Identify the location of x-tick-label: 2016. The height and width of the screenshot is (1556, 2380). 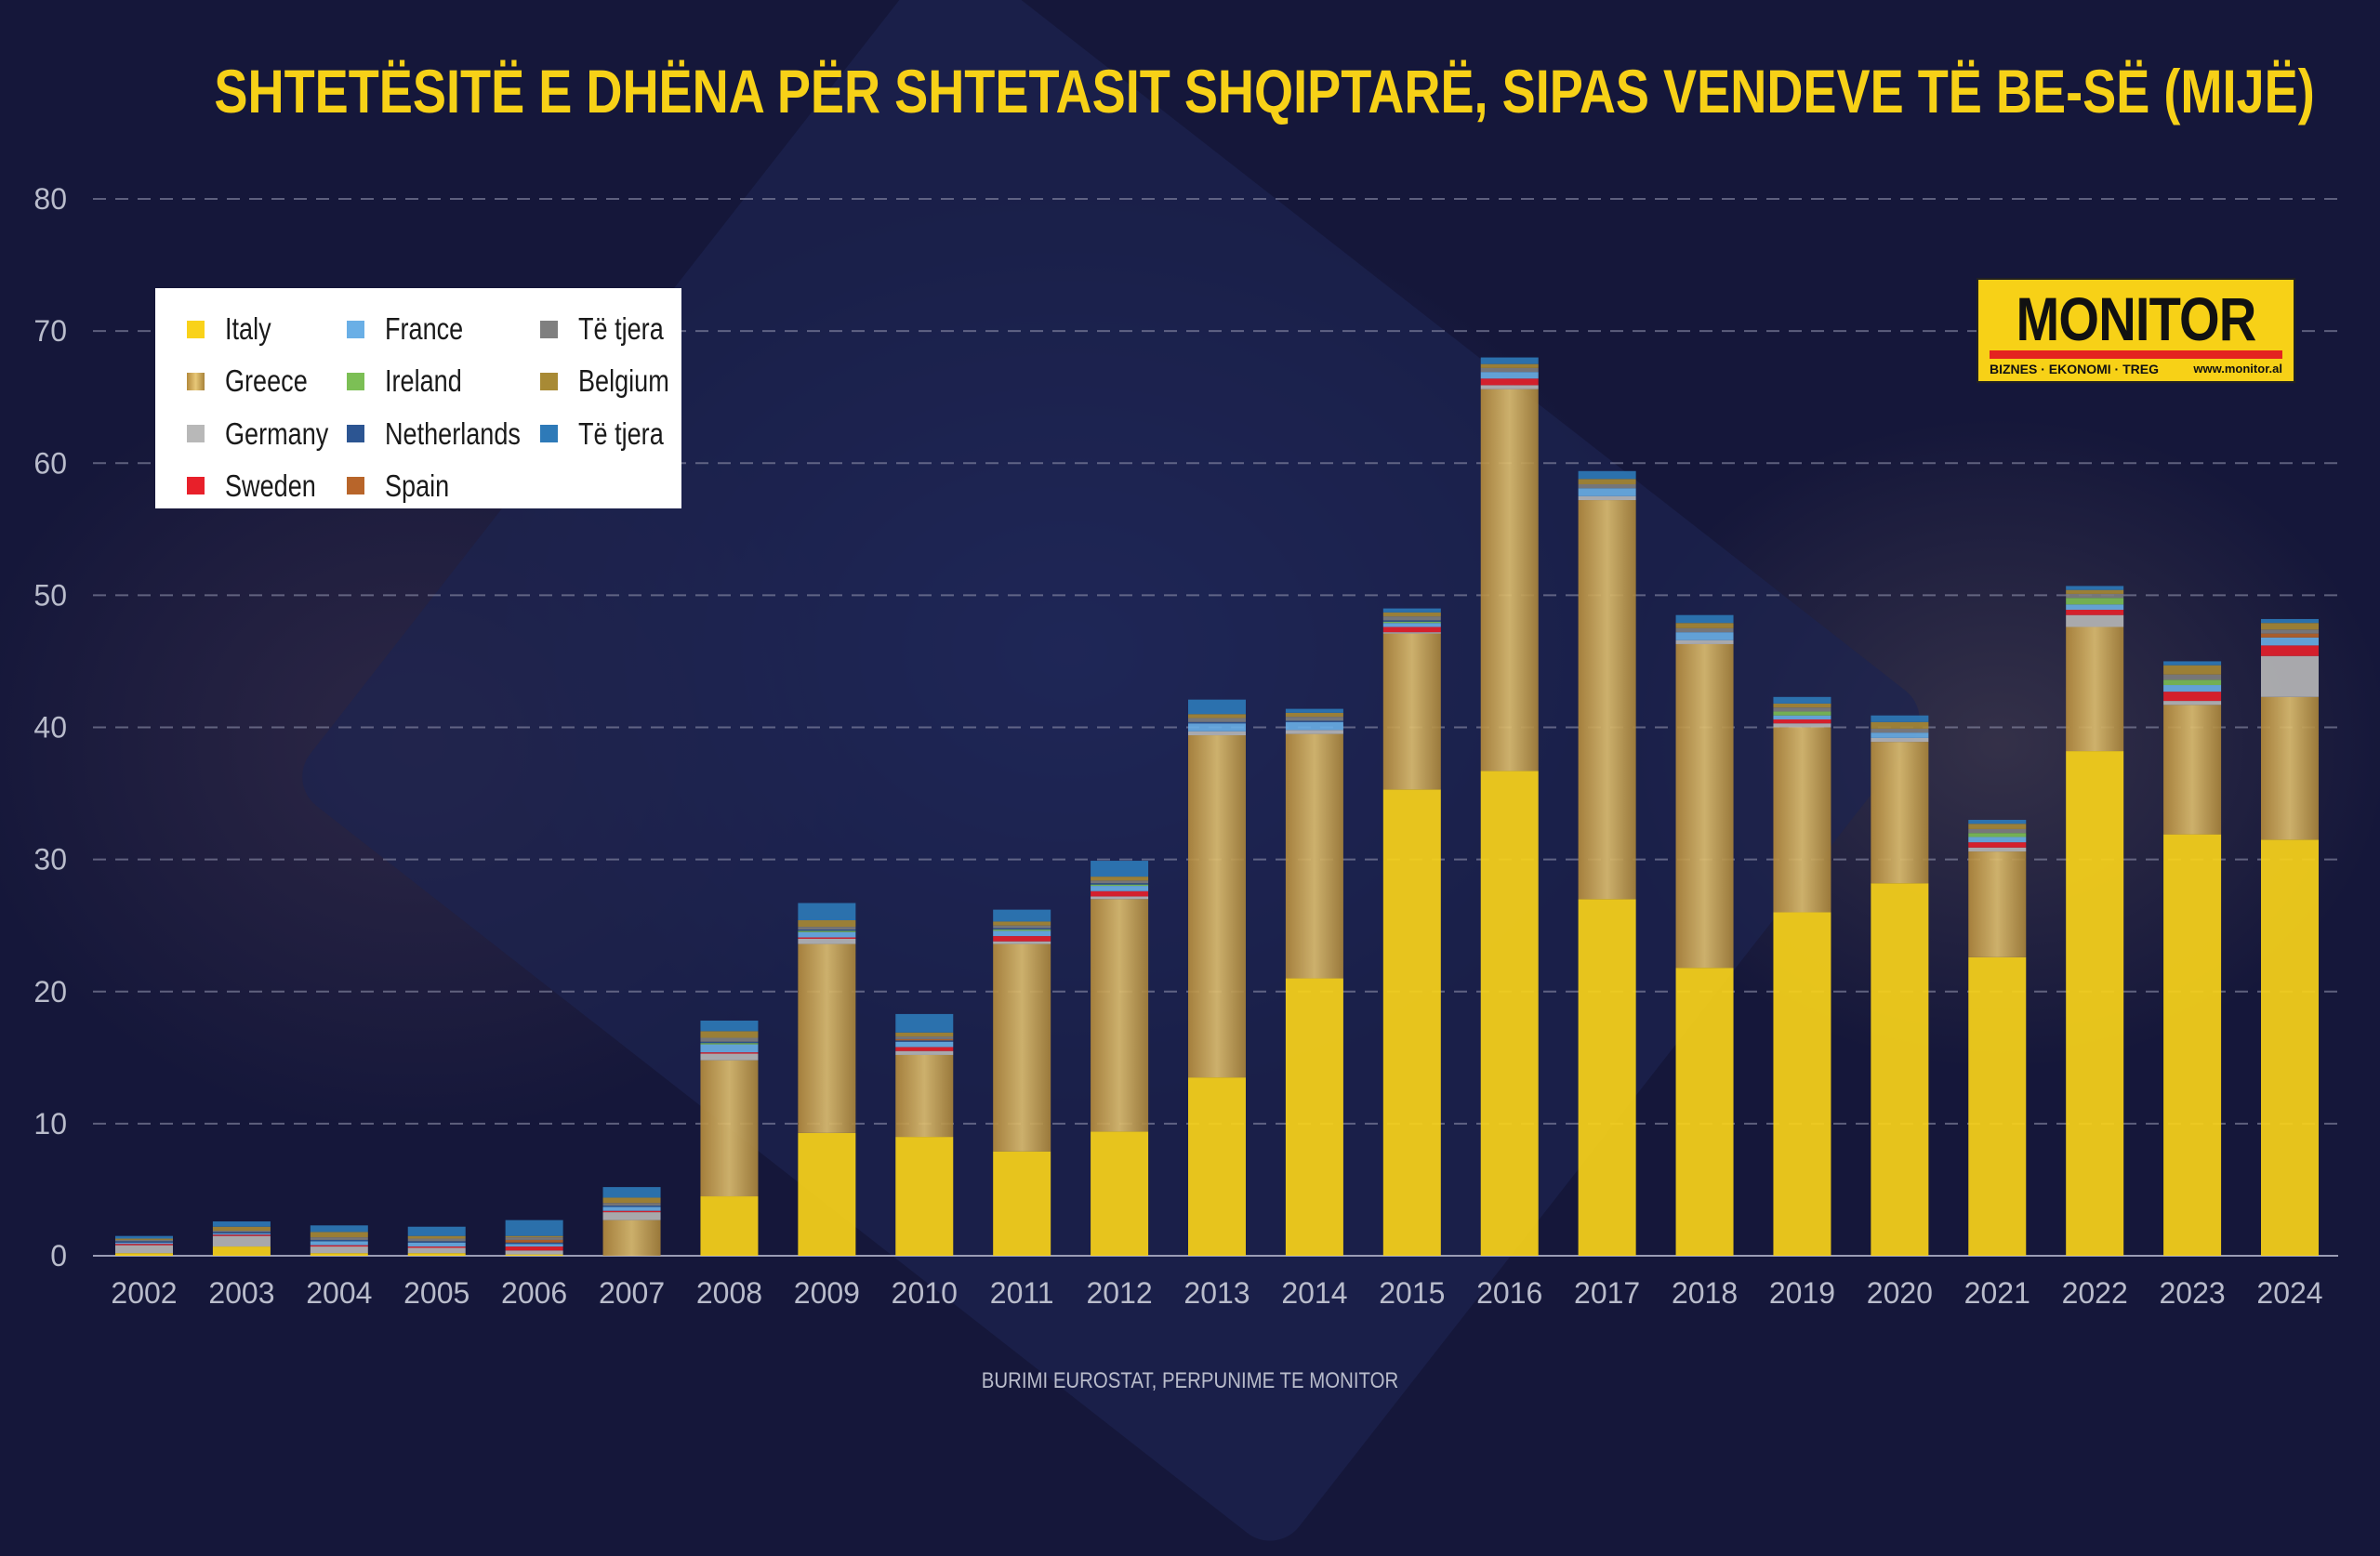
(1509, 1293).